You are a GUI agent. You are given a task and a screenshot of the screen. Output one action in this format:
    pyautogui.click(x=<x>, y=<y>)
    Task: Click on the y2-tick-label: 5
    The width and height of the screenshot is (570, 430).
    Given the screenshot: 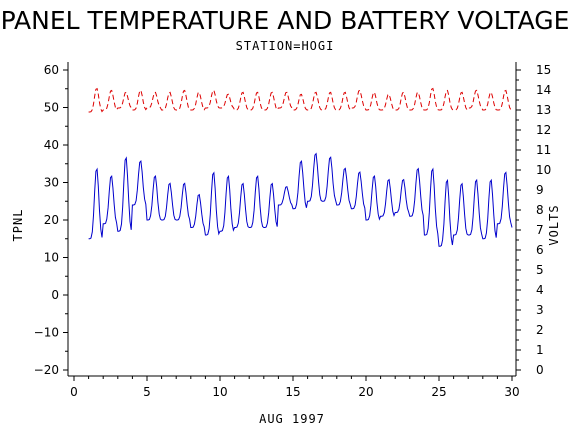 What is the action you would take?
    pyautogui.click(x=540, y=270)
    